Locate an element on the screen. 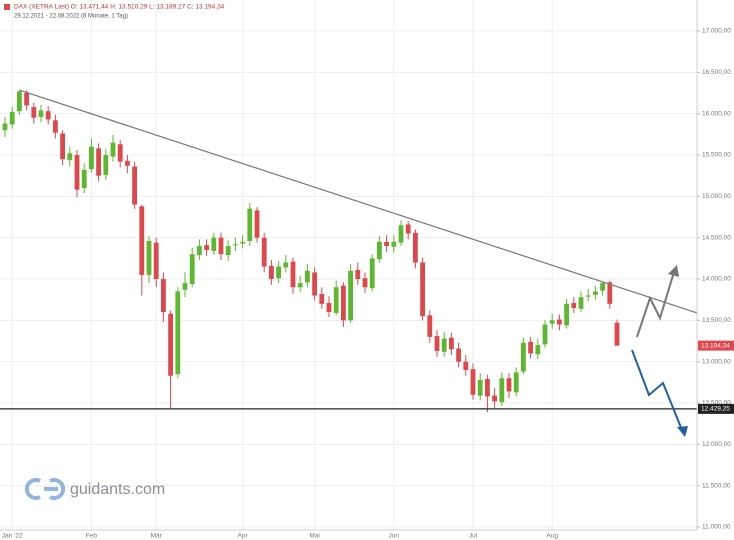 This screenshot has height=540, width=734. logo: guidants.com is located at coordinates (94, 489).